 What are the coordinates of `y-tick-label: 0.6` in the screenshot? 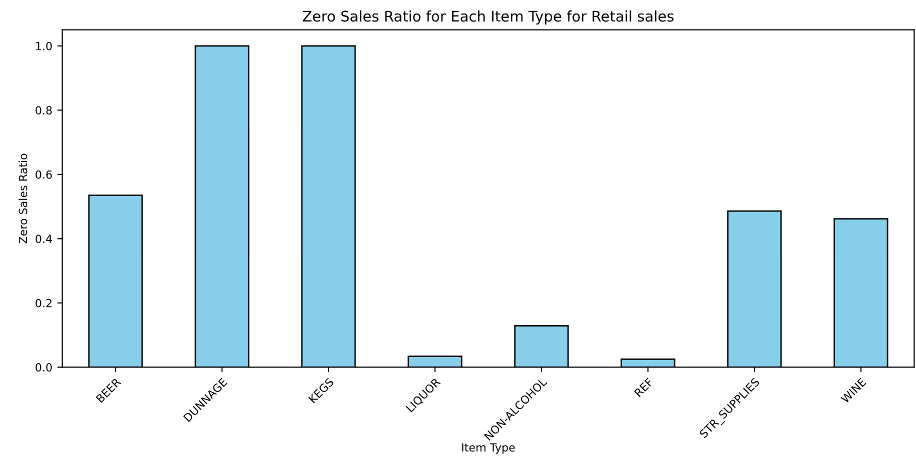 It's located at (44, 174).